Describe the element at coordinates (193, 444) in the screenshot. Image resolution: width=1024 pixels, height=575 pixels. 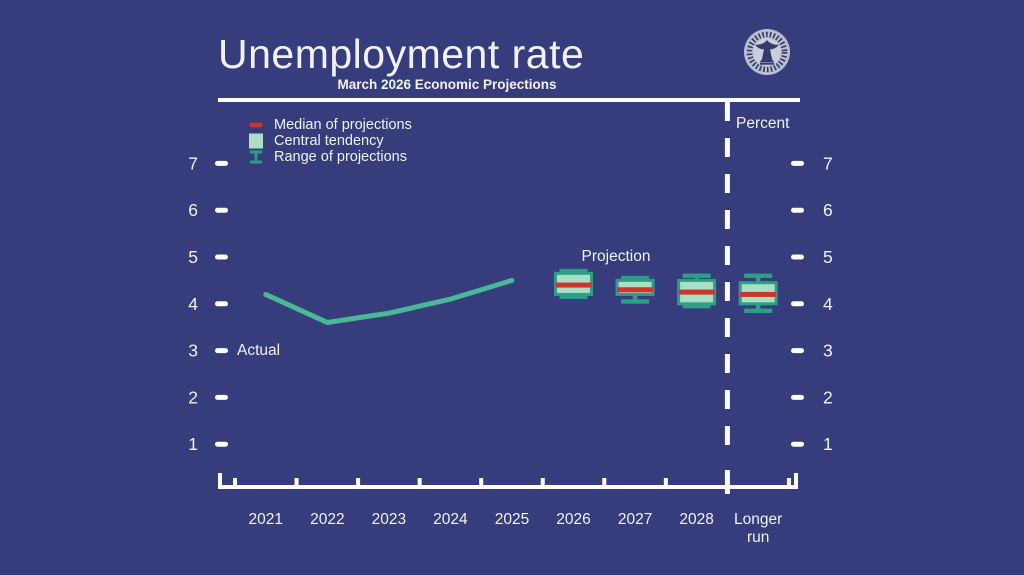
I see `y-axis-label-left: 1` at that location.